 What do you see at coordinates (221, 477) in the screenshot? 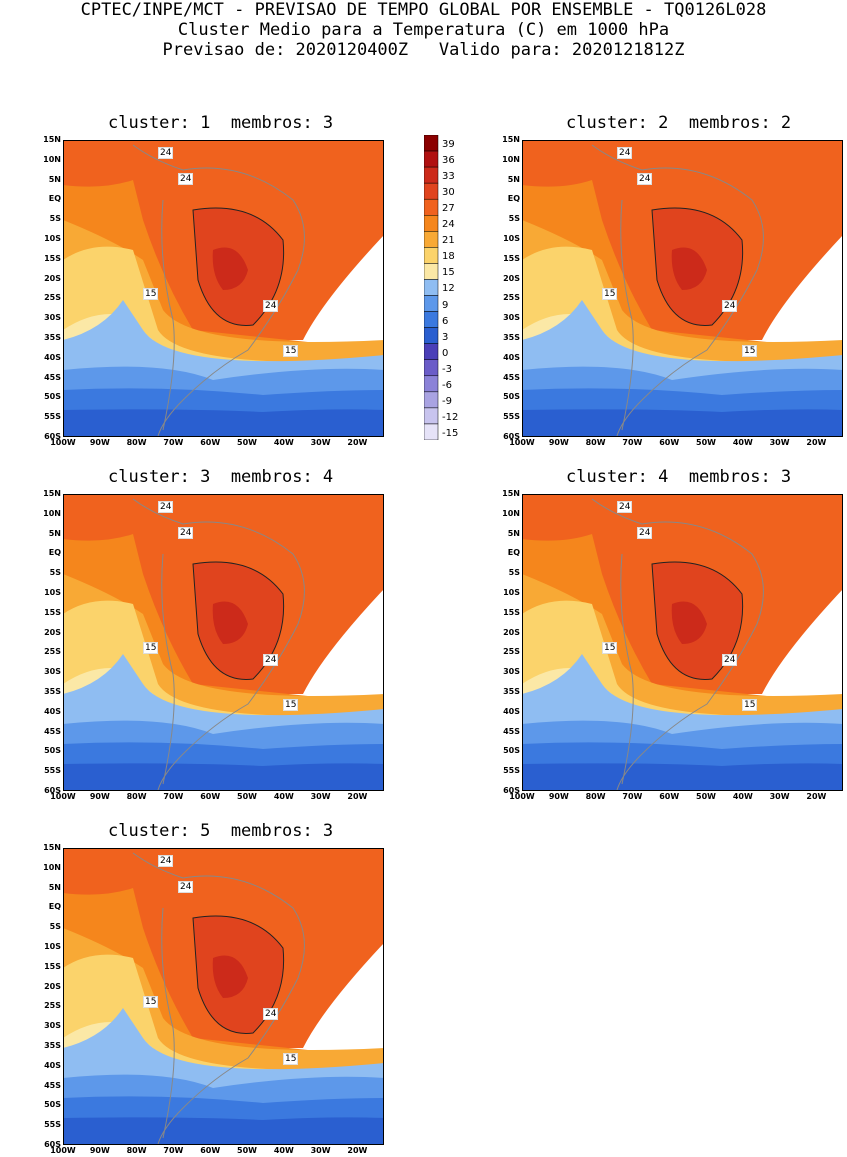
I see `panel-title: cluster: 3 membros: 4` at bounding box center [221, 477].